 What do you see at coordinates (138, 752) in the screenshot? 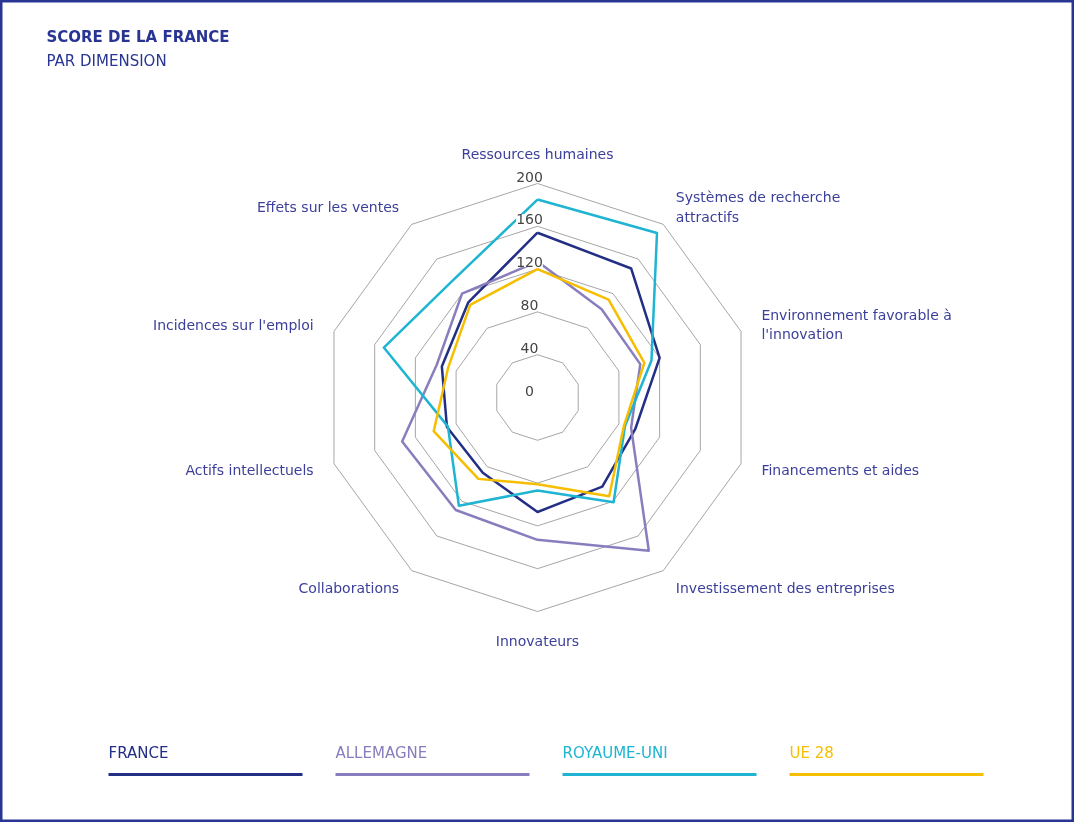
I see `text: FRANCE` at bounding box center [138, 752].